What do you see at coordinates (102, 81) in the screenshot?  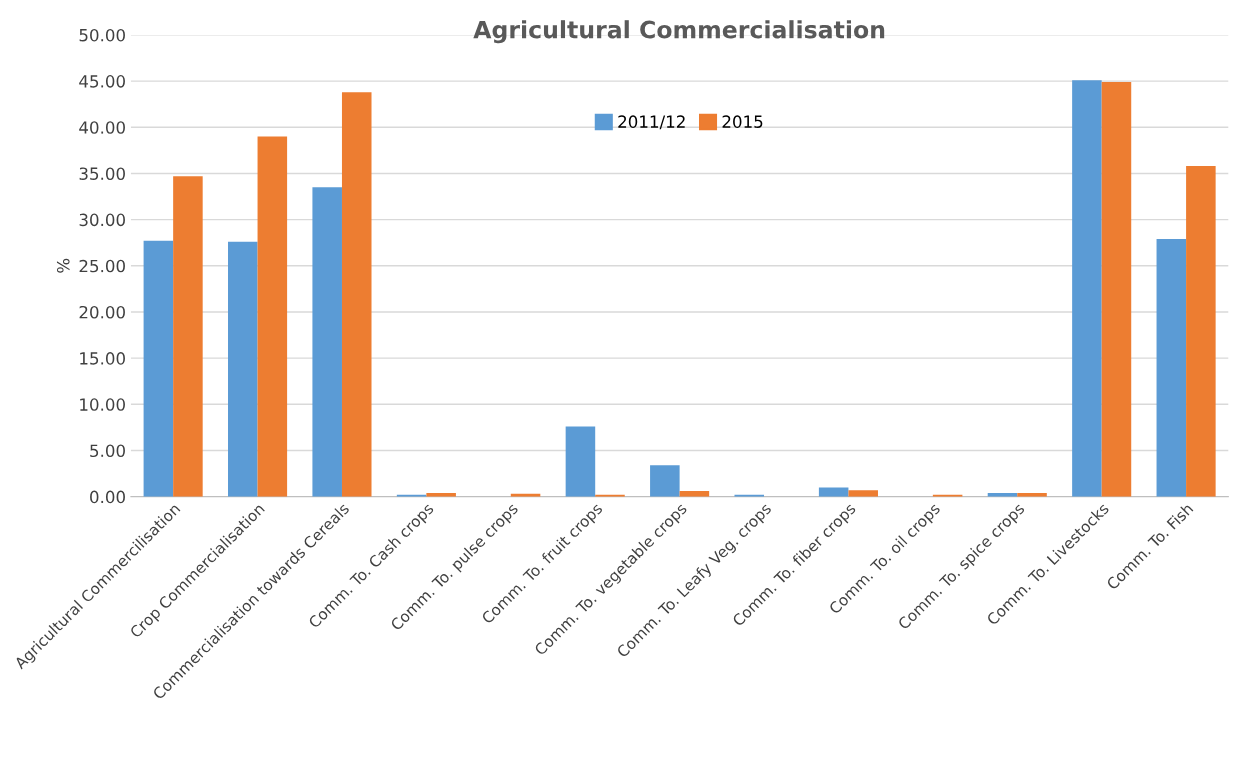 I see `y-tick-label: 45.00` at bounding box center [102, 81].